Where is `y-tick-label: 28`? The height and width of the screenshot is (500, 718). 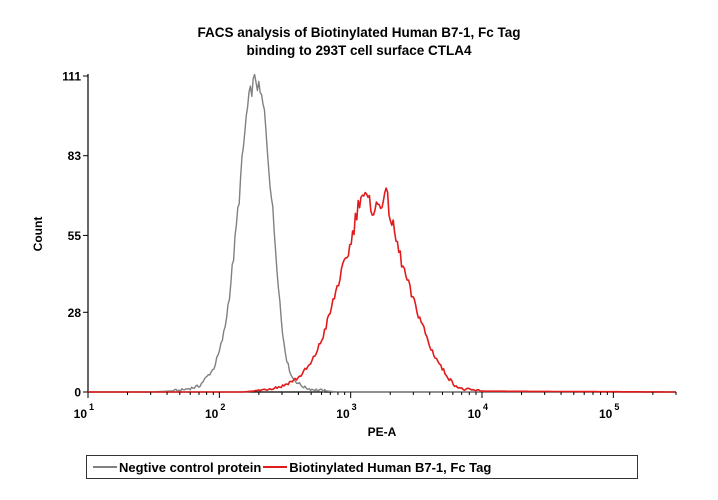 y-tick-label: 28 is located at coordinates (75, 313).